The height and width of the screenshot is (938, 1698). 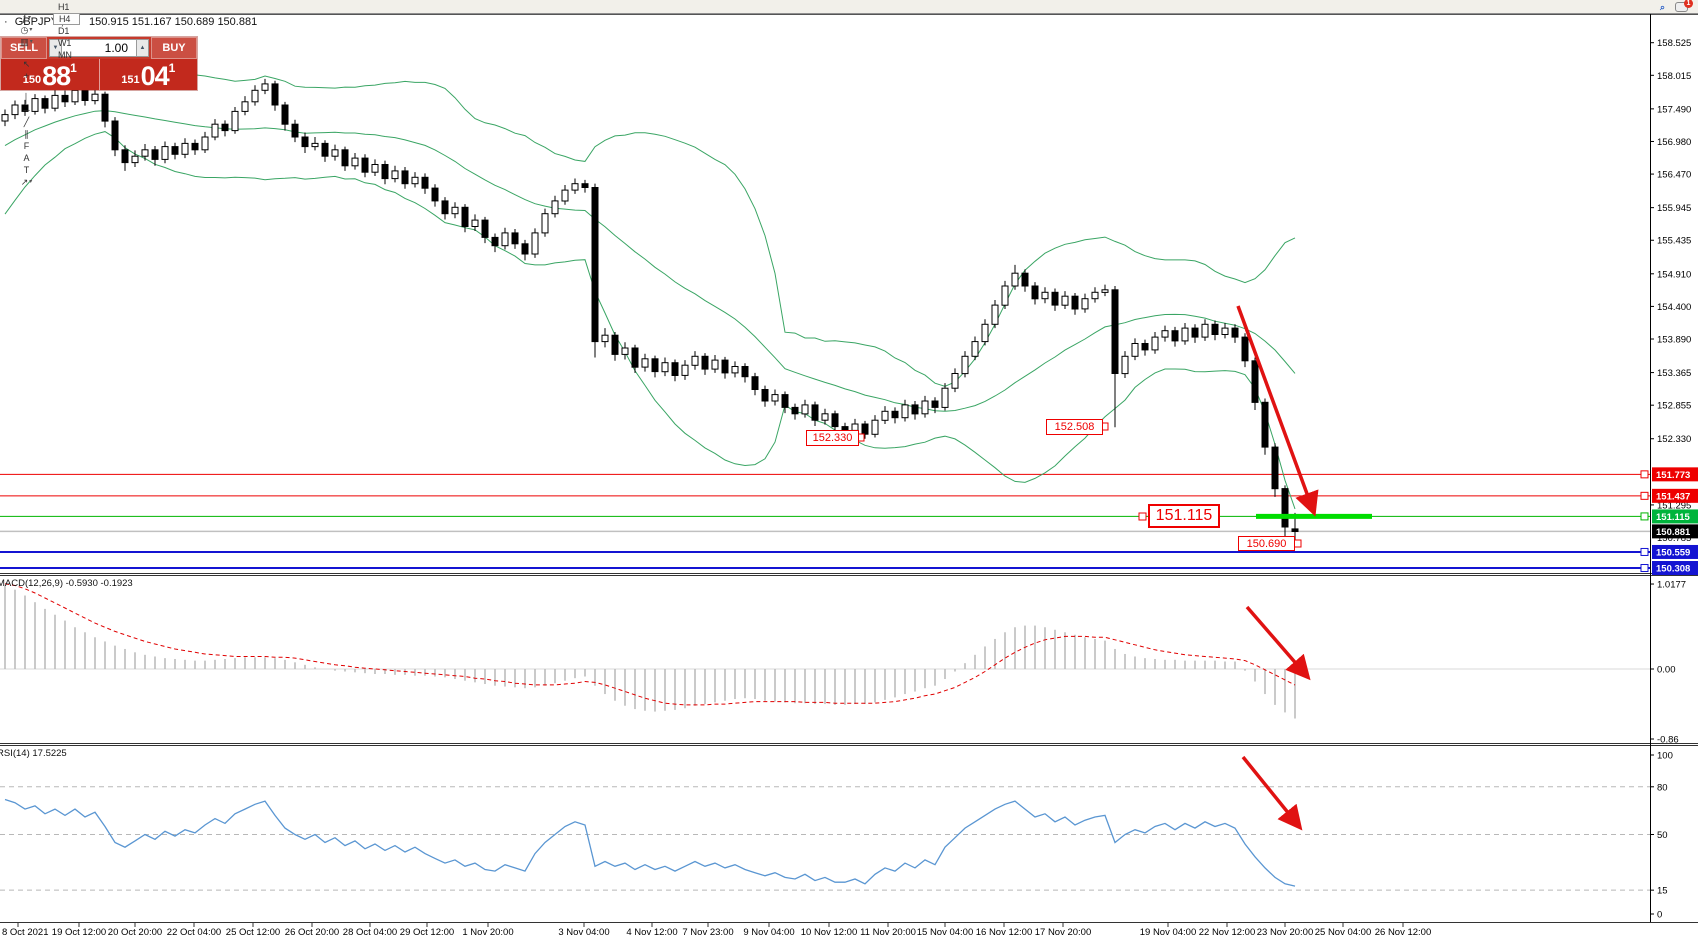 I want to click on templates-icon: ▥, so click(x=24, y=41).